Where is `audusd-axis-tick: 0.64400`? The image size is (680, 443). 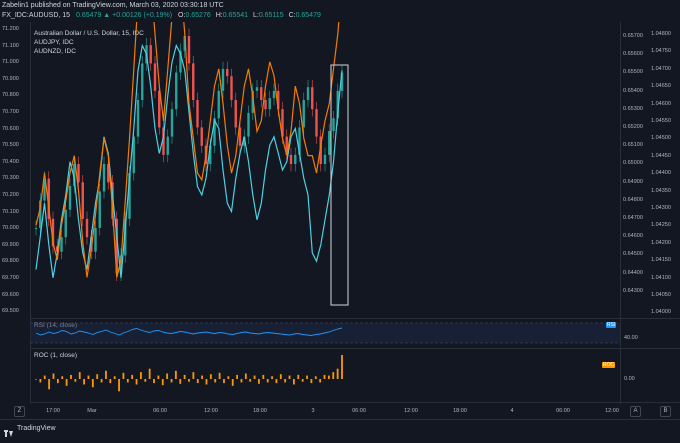
audusd-axis-tick: 0.64400 is located at coordinates (633, 272).